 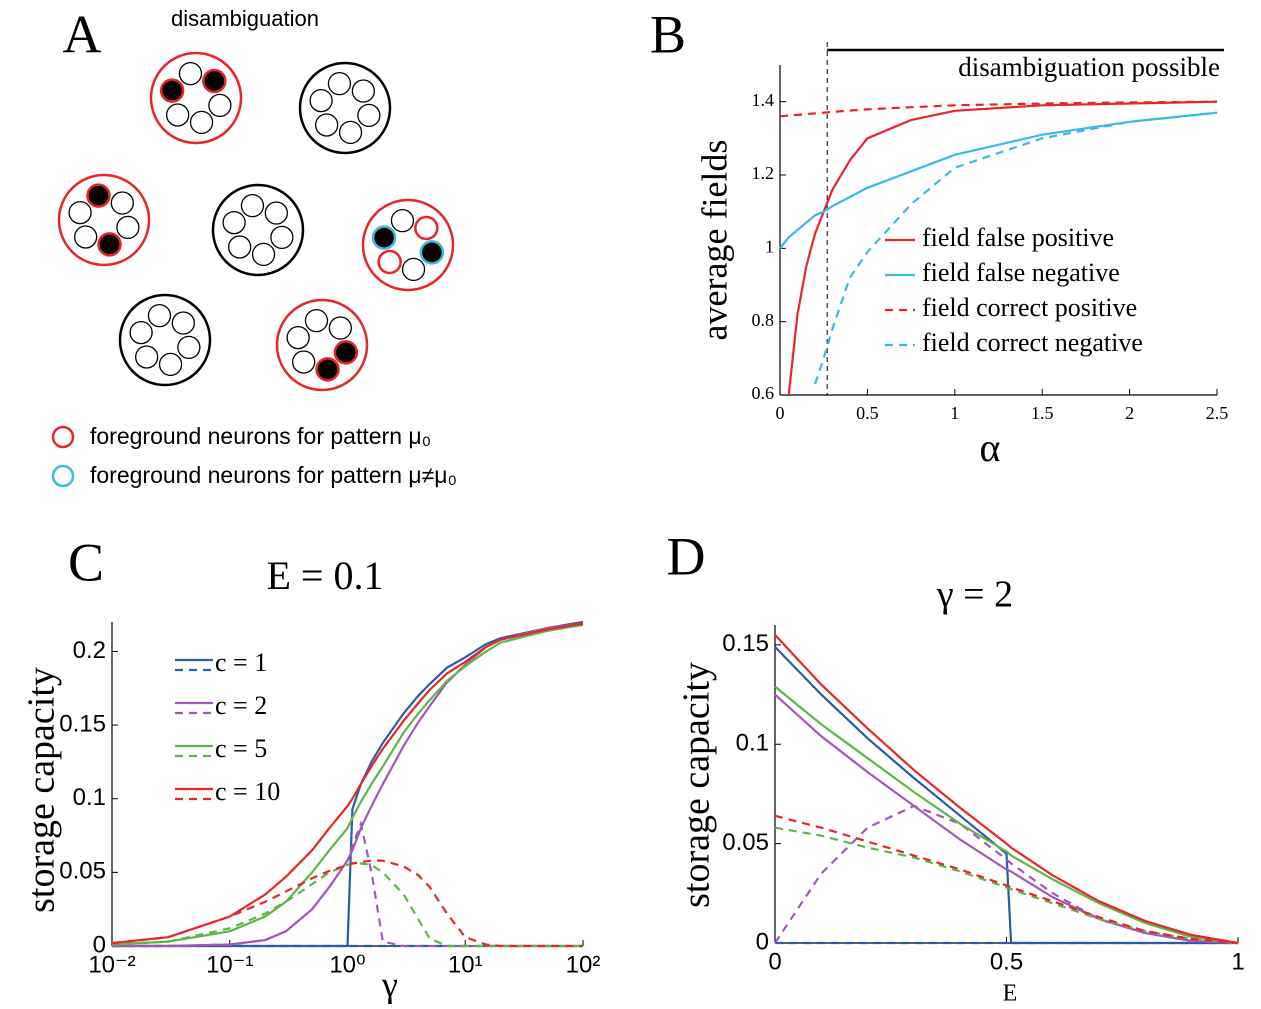 I want to click on legend-label: foreground neurons for pattern μ₀, so click(x=260, y=436).